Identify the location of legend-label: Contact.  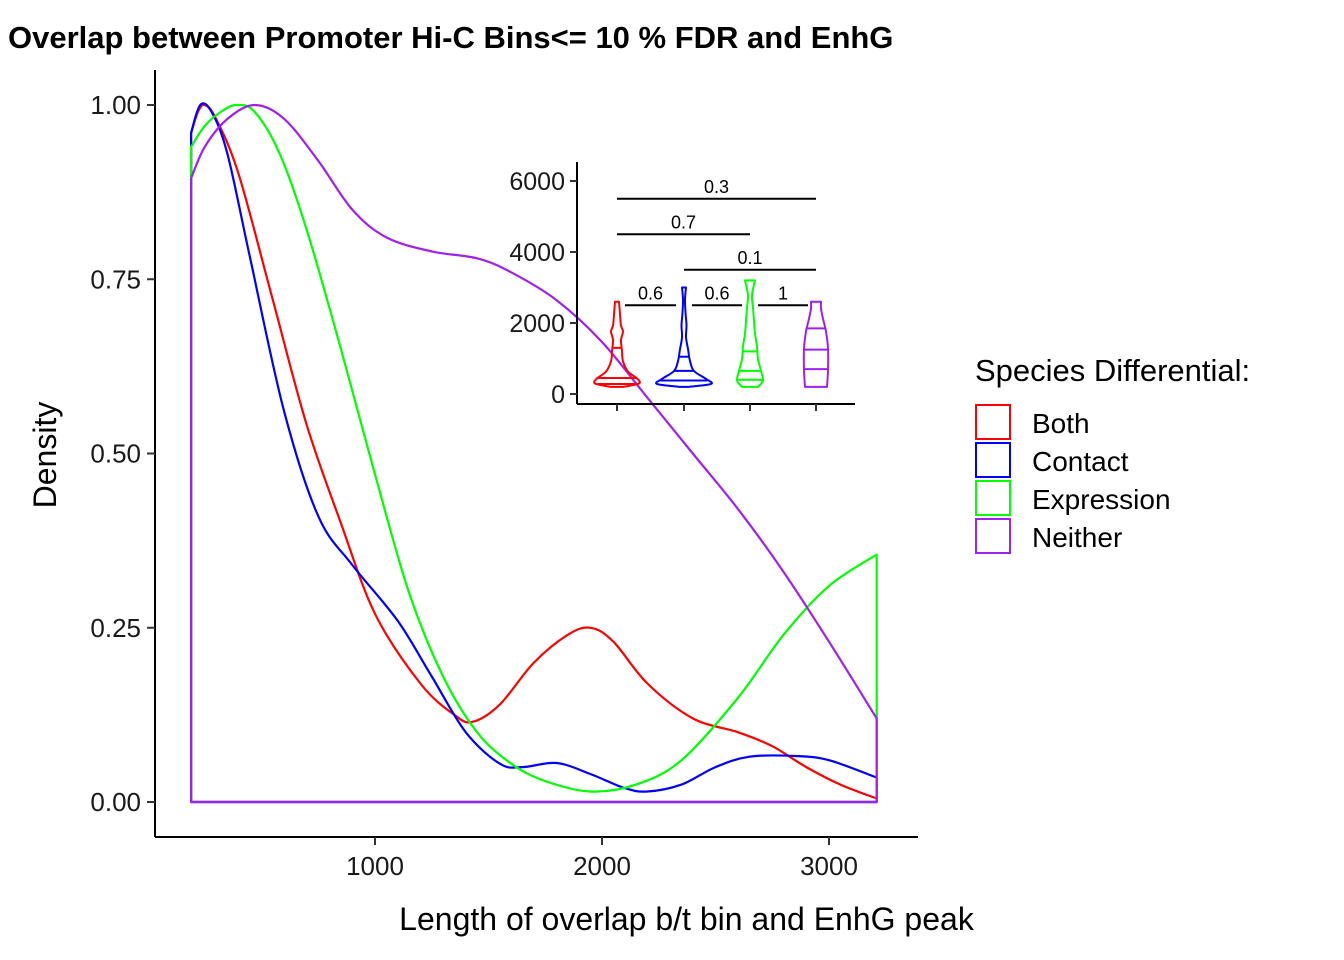
(1080, 461).